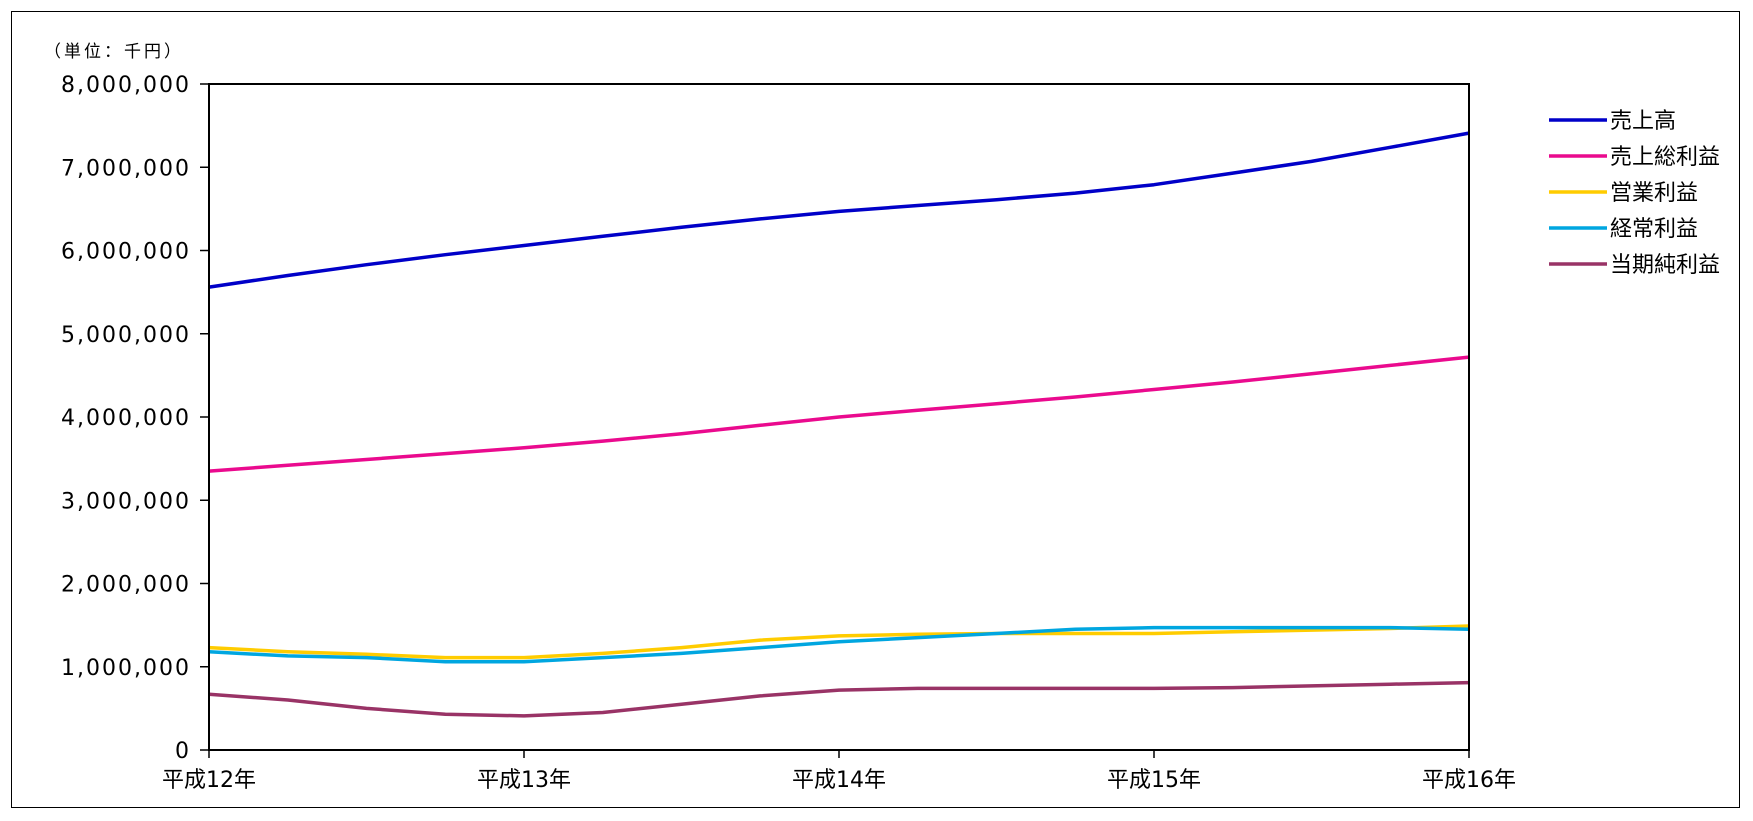 This screenshot has height=821, width=1753. Describe the element at coordinates (209, 780) in the screenshot. I see `x-tick-label: 平成12年` at that location.